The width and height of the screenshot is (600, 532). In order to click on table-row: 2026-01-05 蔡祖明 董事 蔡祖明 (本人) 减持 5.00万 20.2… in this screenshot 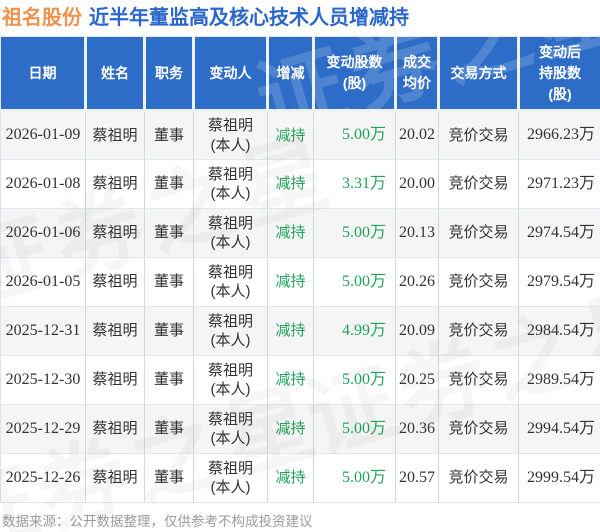, I will do `click(300, 282)`.